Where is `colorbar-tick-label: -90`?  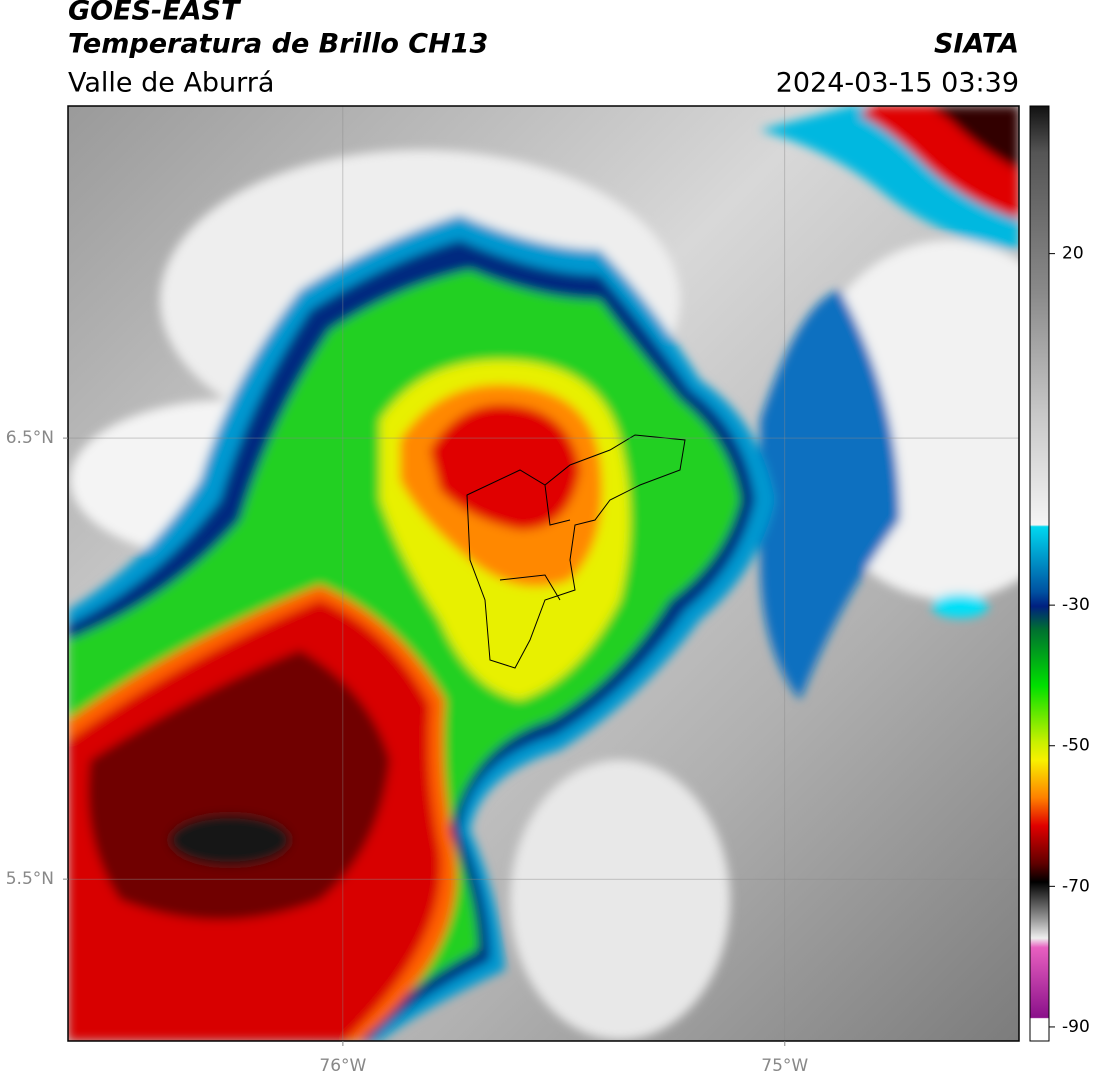 colorbar-tick-label: -90 is located at coordinates (1076, 1027).